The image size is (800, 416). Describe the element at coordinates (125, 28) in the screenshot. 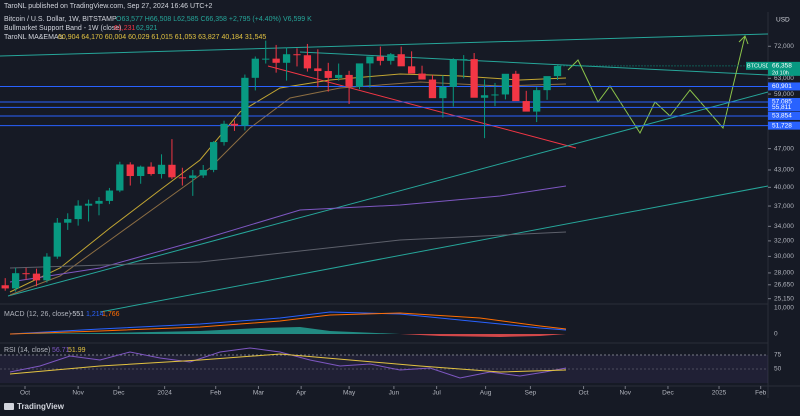

I see `indicator-value: 61,231` at that location.